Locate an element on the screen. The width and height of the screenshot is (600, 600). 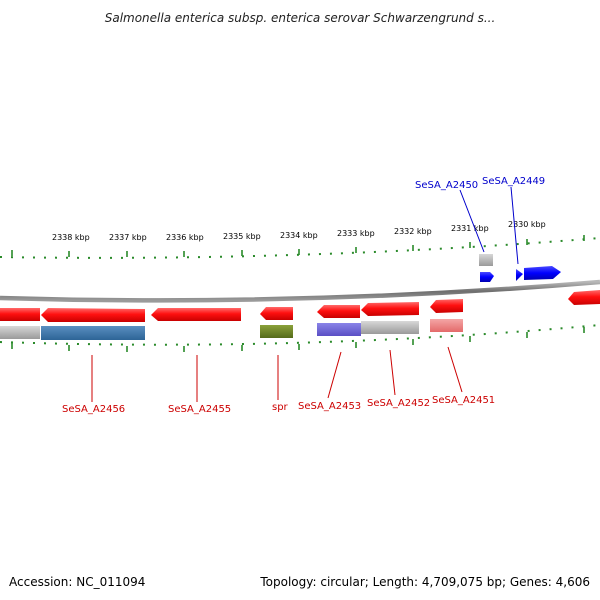
leader-lines-forward is located at coordinates (489, 225).